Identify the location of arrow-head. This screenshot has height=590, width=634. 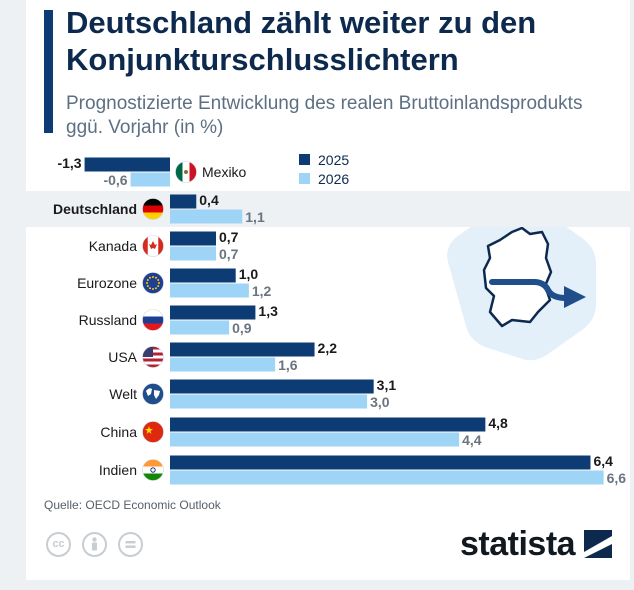
(575, 297).